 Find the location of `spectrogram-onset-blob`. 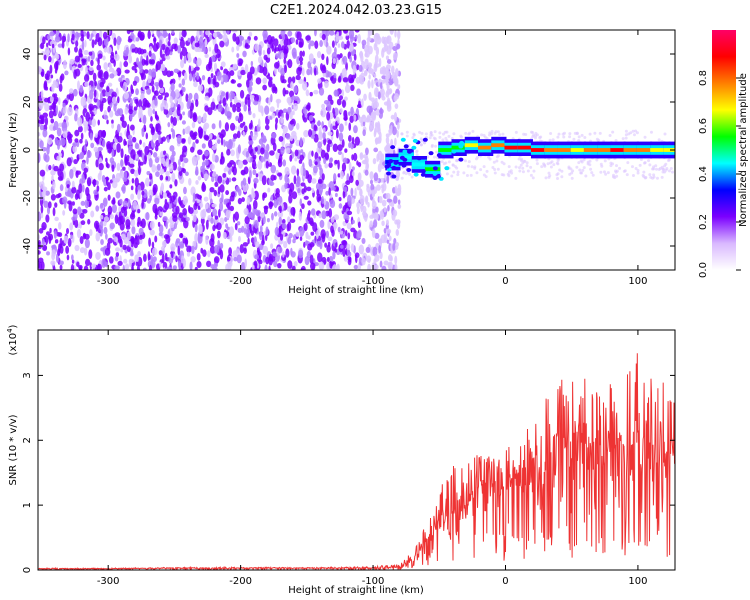

spectrogram-onset-blob is located at coordinates (461, 146).